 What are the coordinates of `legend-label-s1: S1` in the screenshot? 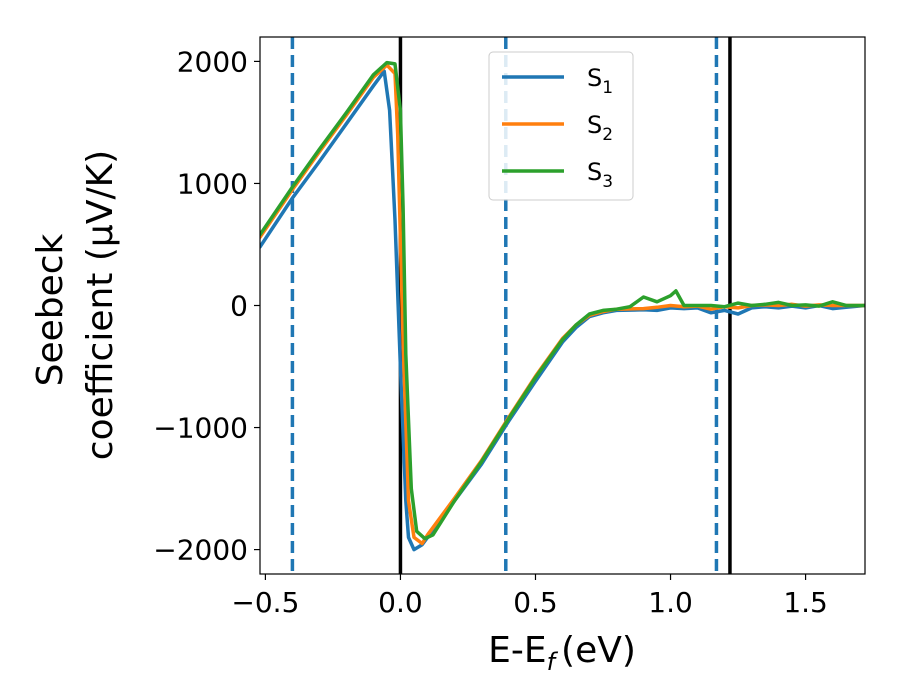 It's located at (600, 81).